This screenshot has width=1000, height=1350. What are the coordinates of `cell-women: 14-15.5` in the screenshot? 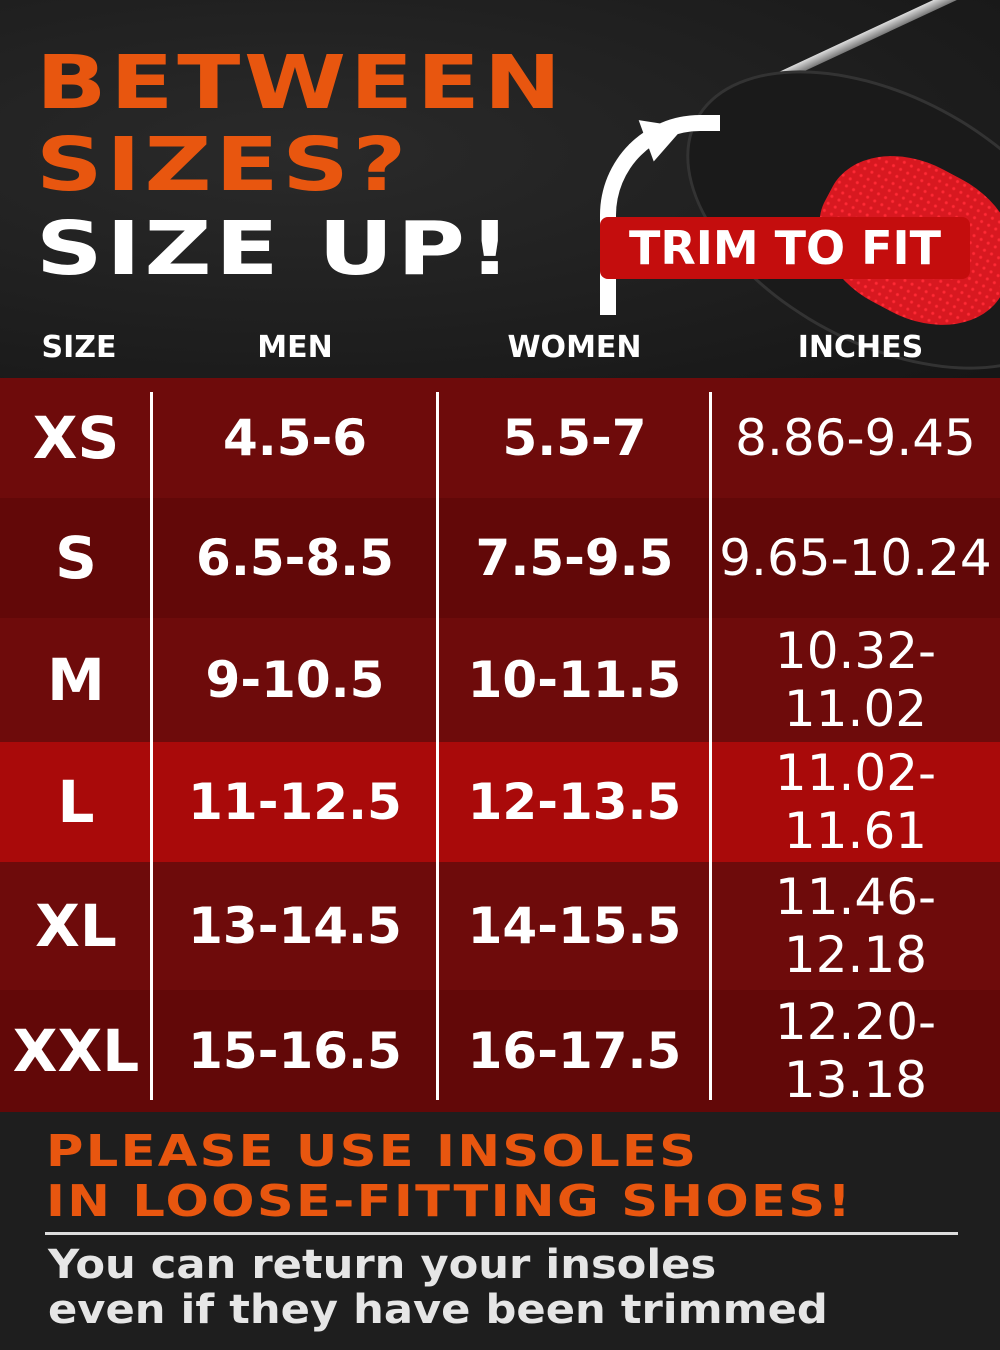 It's located at (574, 926).